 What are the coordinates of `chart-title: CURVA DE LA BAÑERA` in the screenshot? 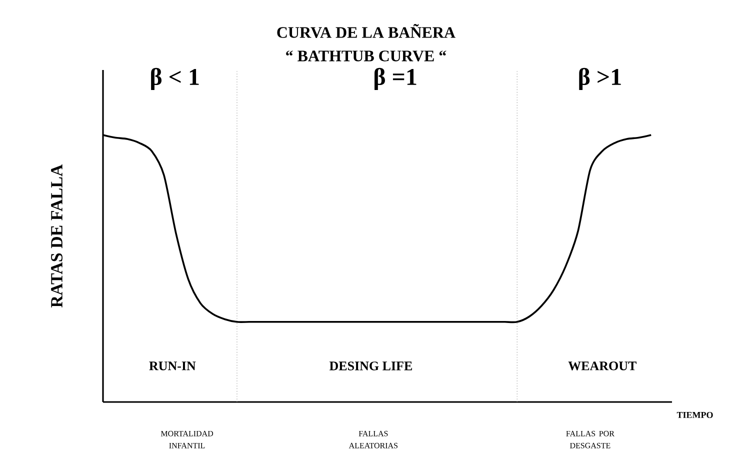 It's located at (366, 31).